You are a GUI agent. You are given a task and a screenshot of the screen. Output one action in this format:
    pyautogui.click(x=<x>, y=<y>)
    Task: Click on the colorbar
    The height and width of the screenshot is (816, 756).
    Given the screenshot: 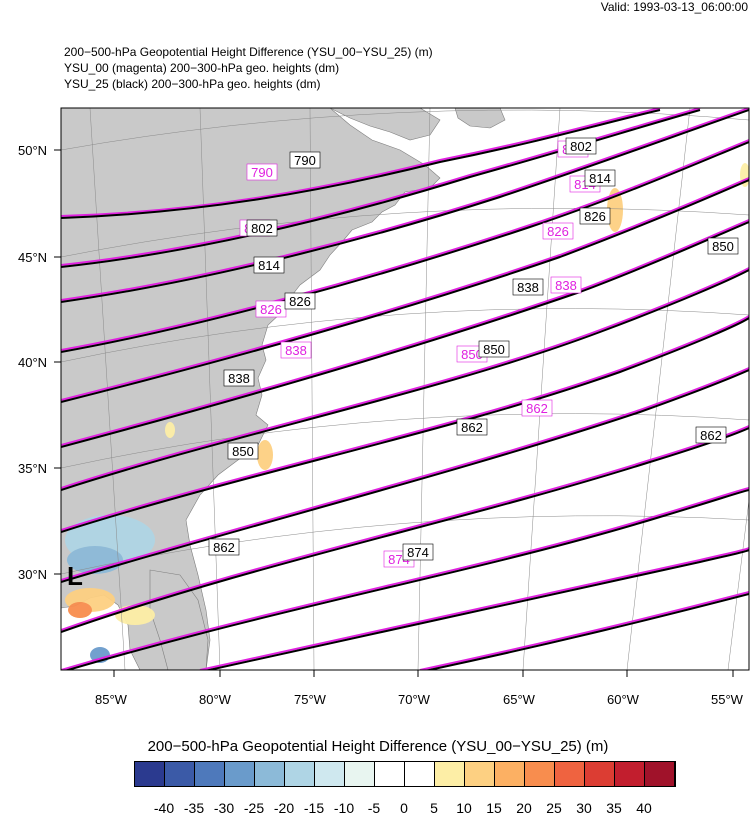 What is the action you would take?
    pyautogui.click(x=405, y=774)
    